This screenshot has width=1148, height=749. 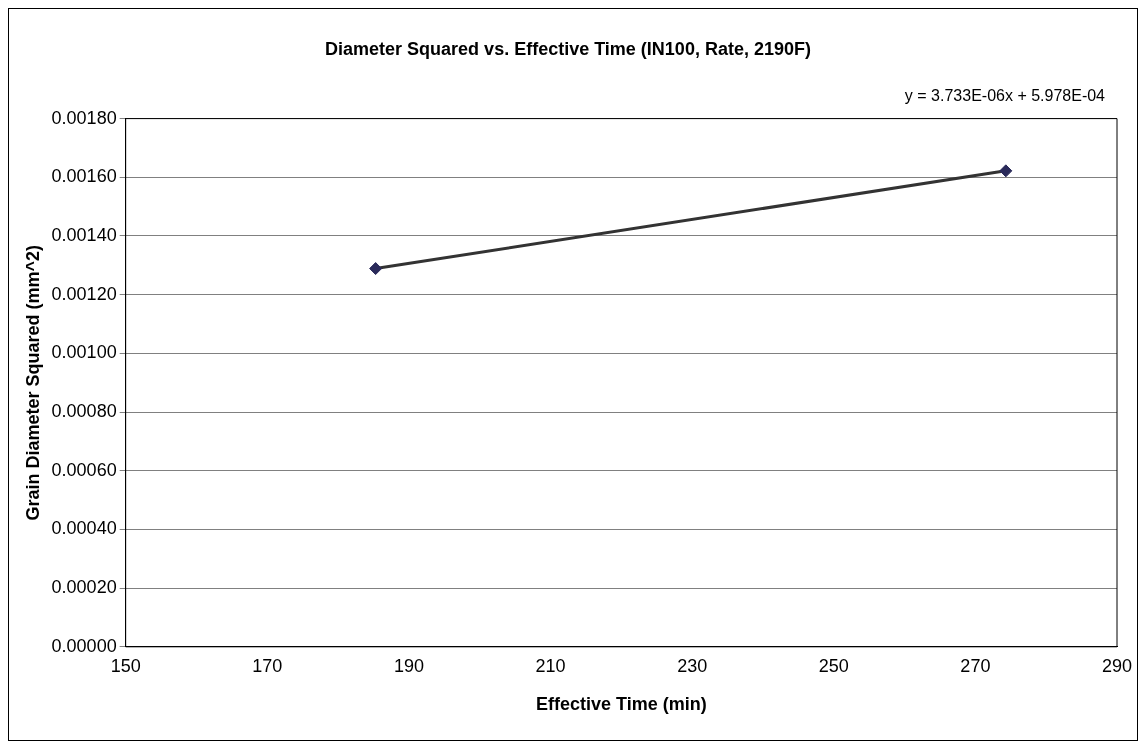 I want to click on y-axis-title: Grain Diameter Squared (mm^2), so click(x=32, y=382).